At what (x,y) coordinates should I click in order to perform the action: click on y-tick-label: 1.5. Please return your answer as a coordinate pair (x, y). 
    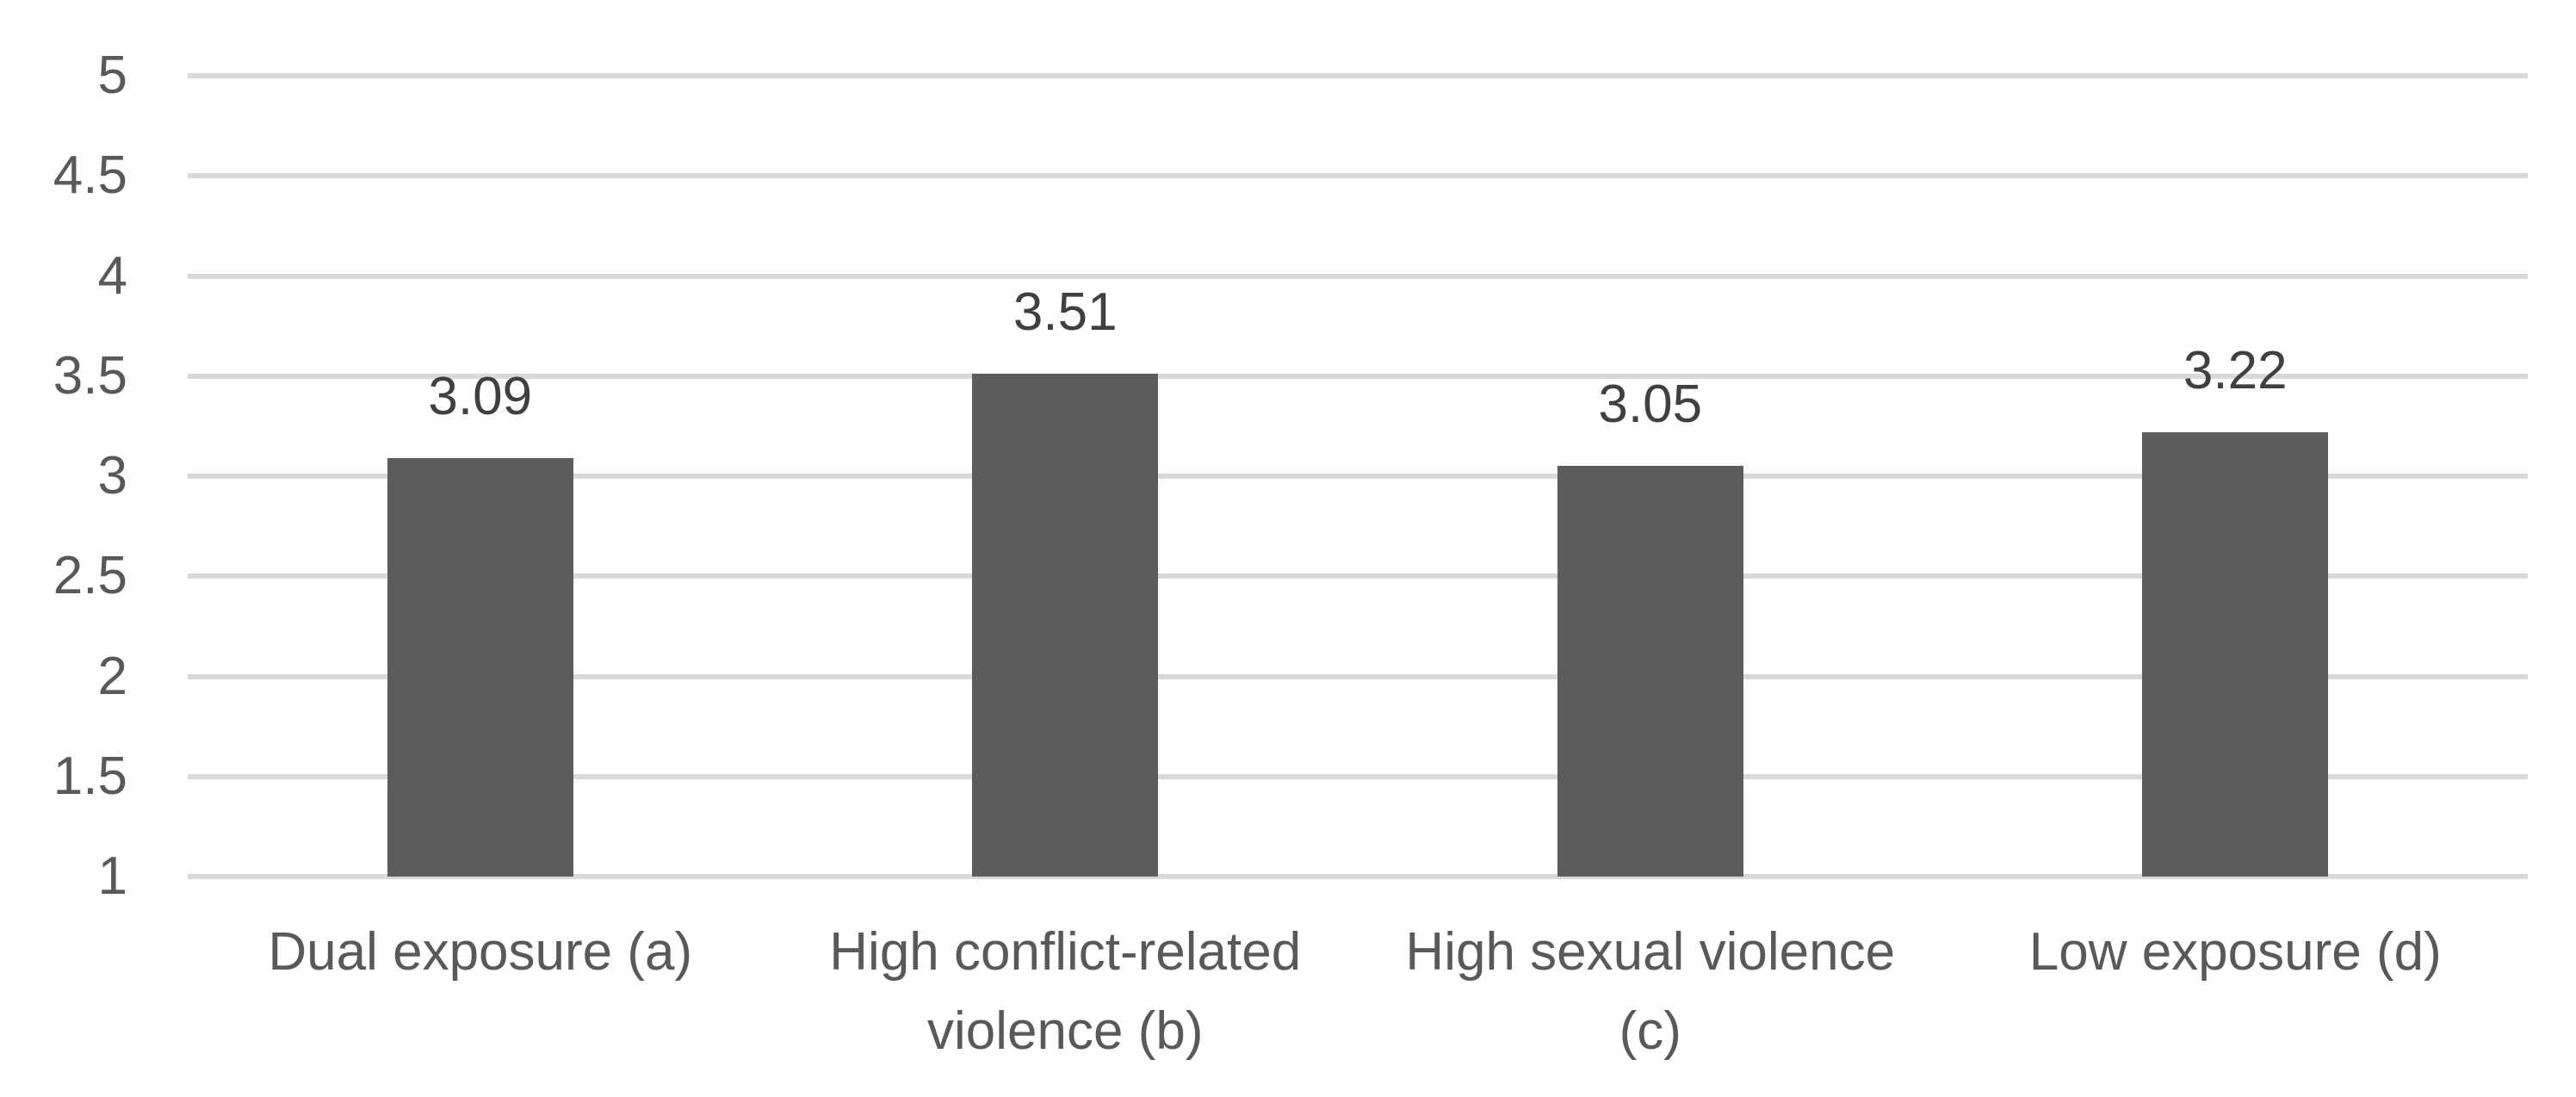
    Looking at the image, I should click on (90, 776).